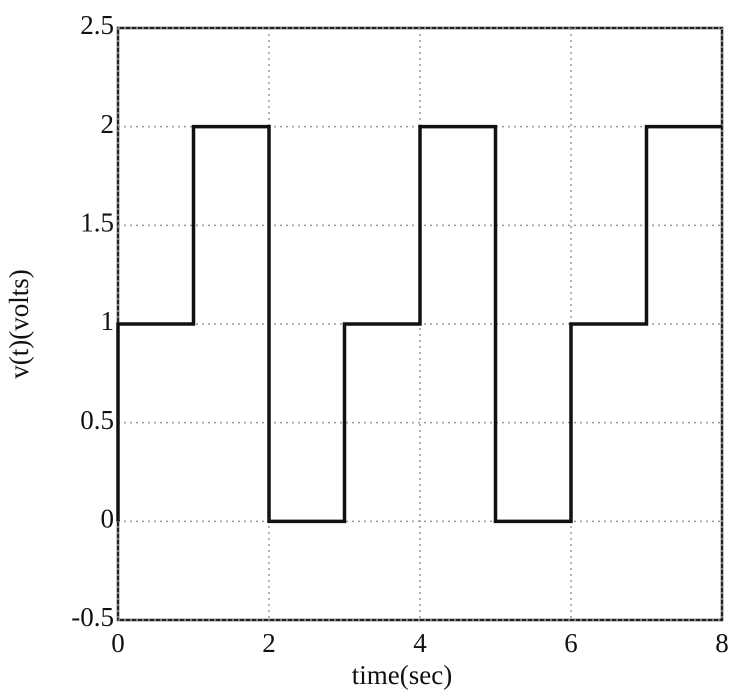  I want to click on x-tick-label: 0, so click(118, 643).